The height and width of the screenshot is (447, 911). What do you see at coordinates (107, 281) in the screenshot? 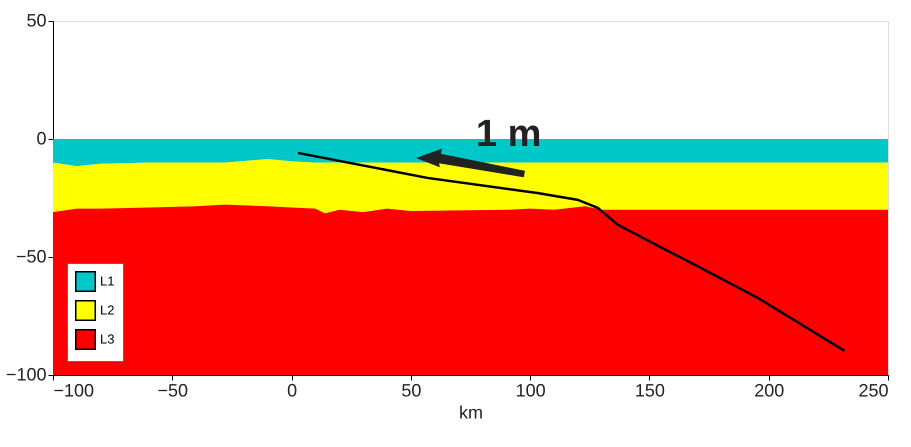
I see `legend-label: L1` at bounding box center [107, 281].